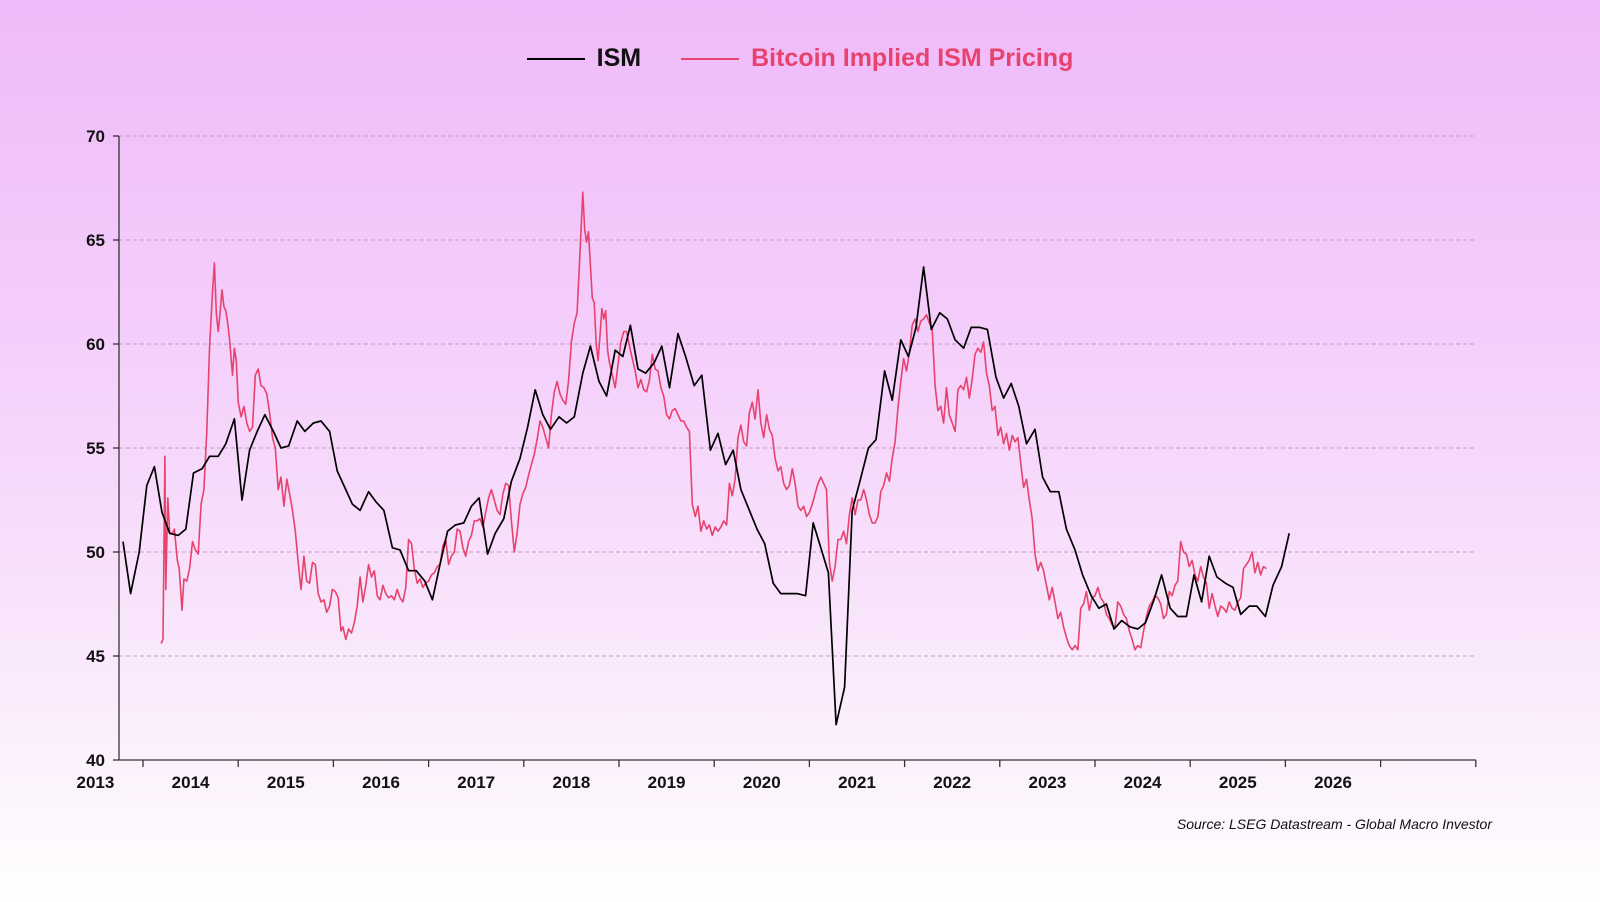  I want to click on legend-item-bitcoin: Bitcoin Implied ISM Pricing, so click(877, 58).